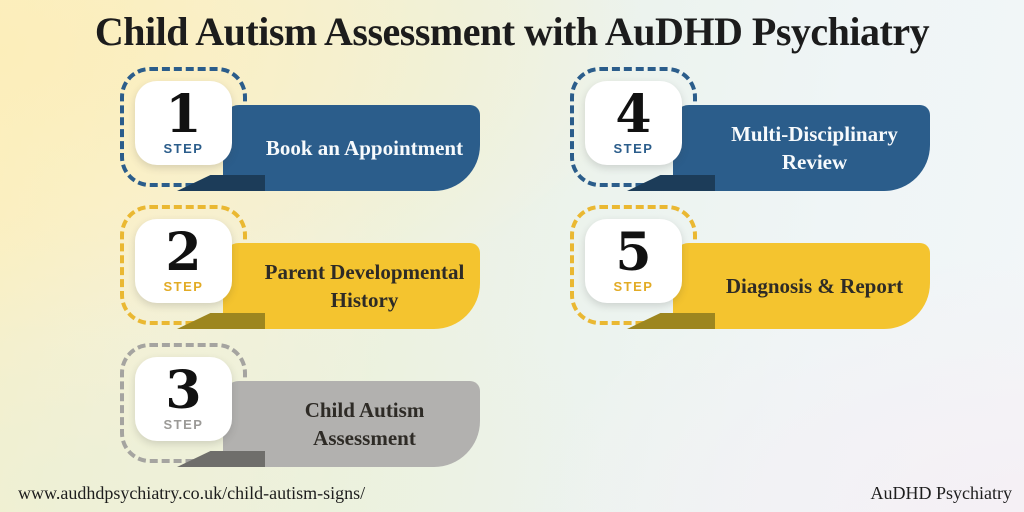 Image resolution: width=1024 pixels, height=512 pixels. I want to click on step-2-number: 2, so click(183, 253).